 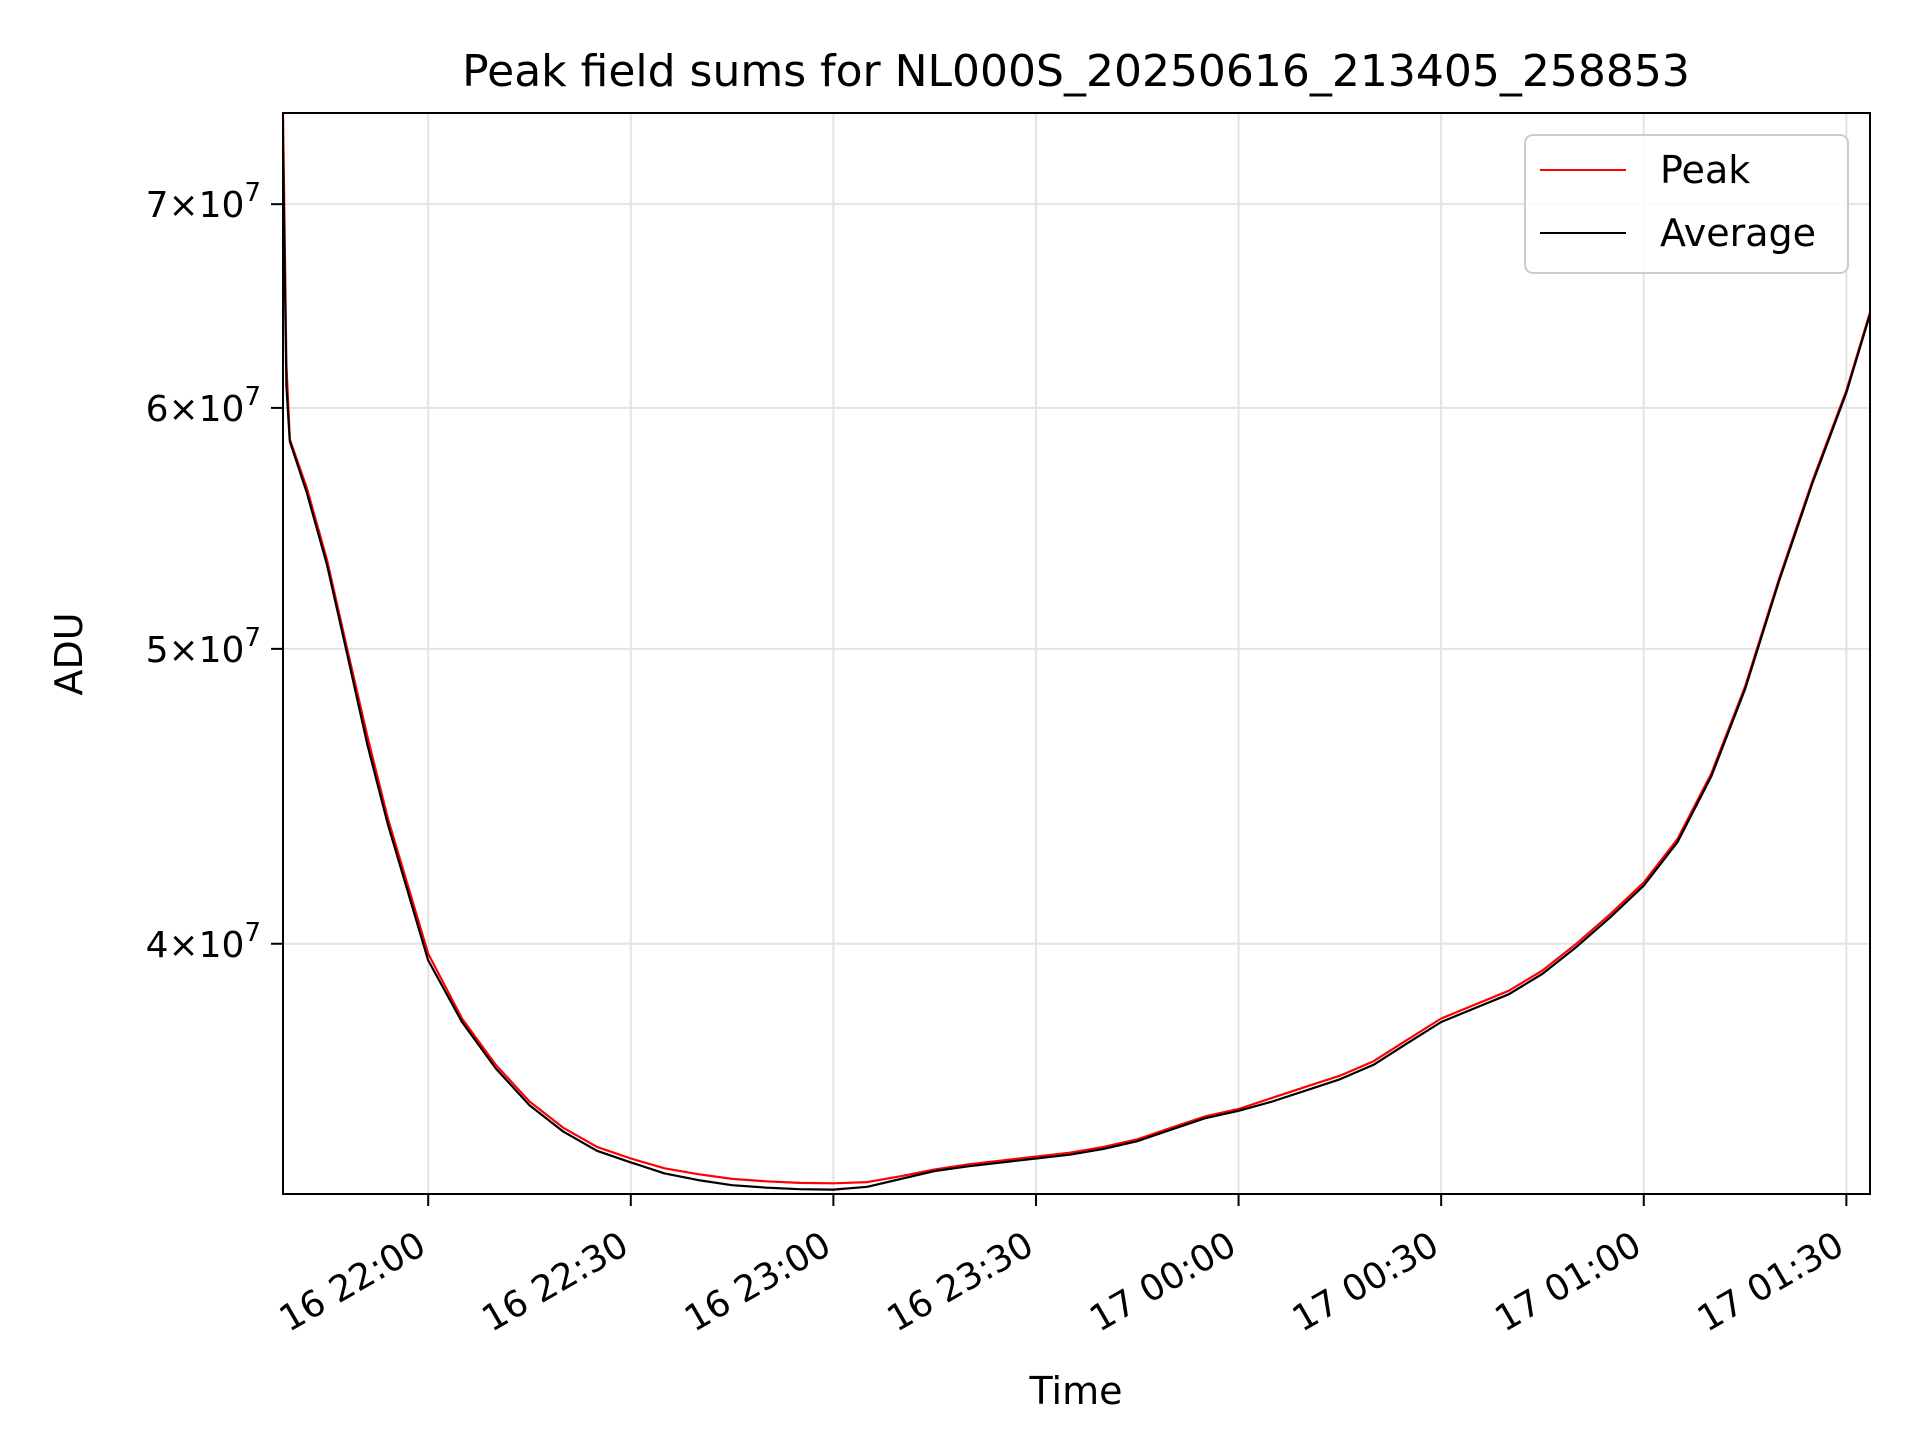 What do you see at coordinates (69, 653) in the screenshot?
I see `y-axis-label: ADU` at bounding box center [69, 653].